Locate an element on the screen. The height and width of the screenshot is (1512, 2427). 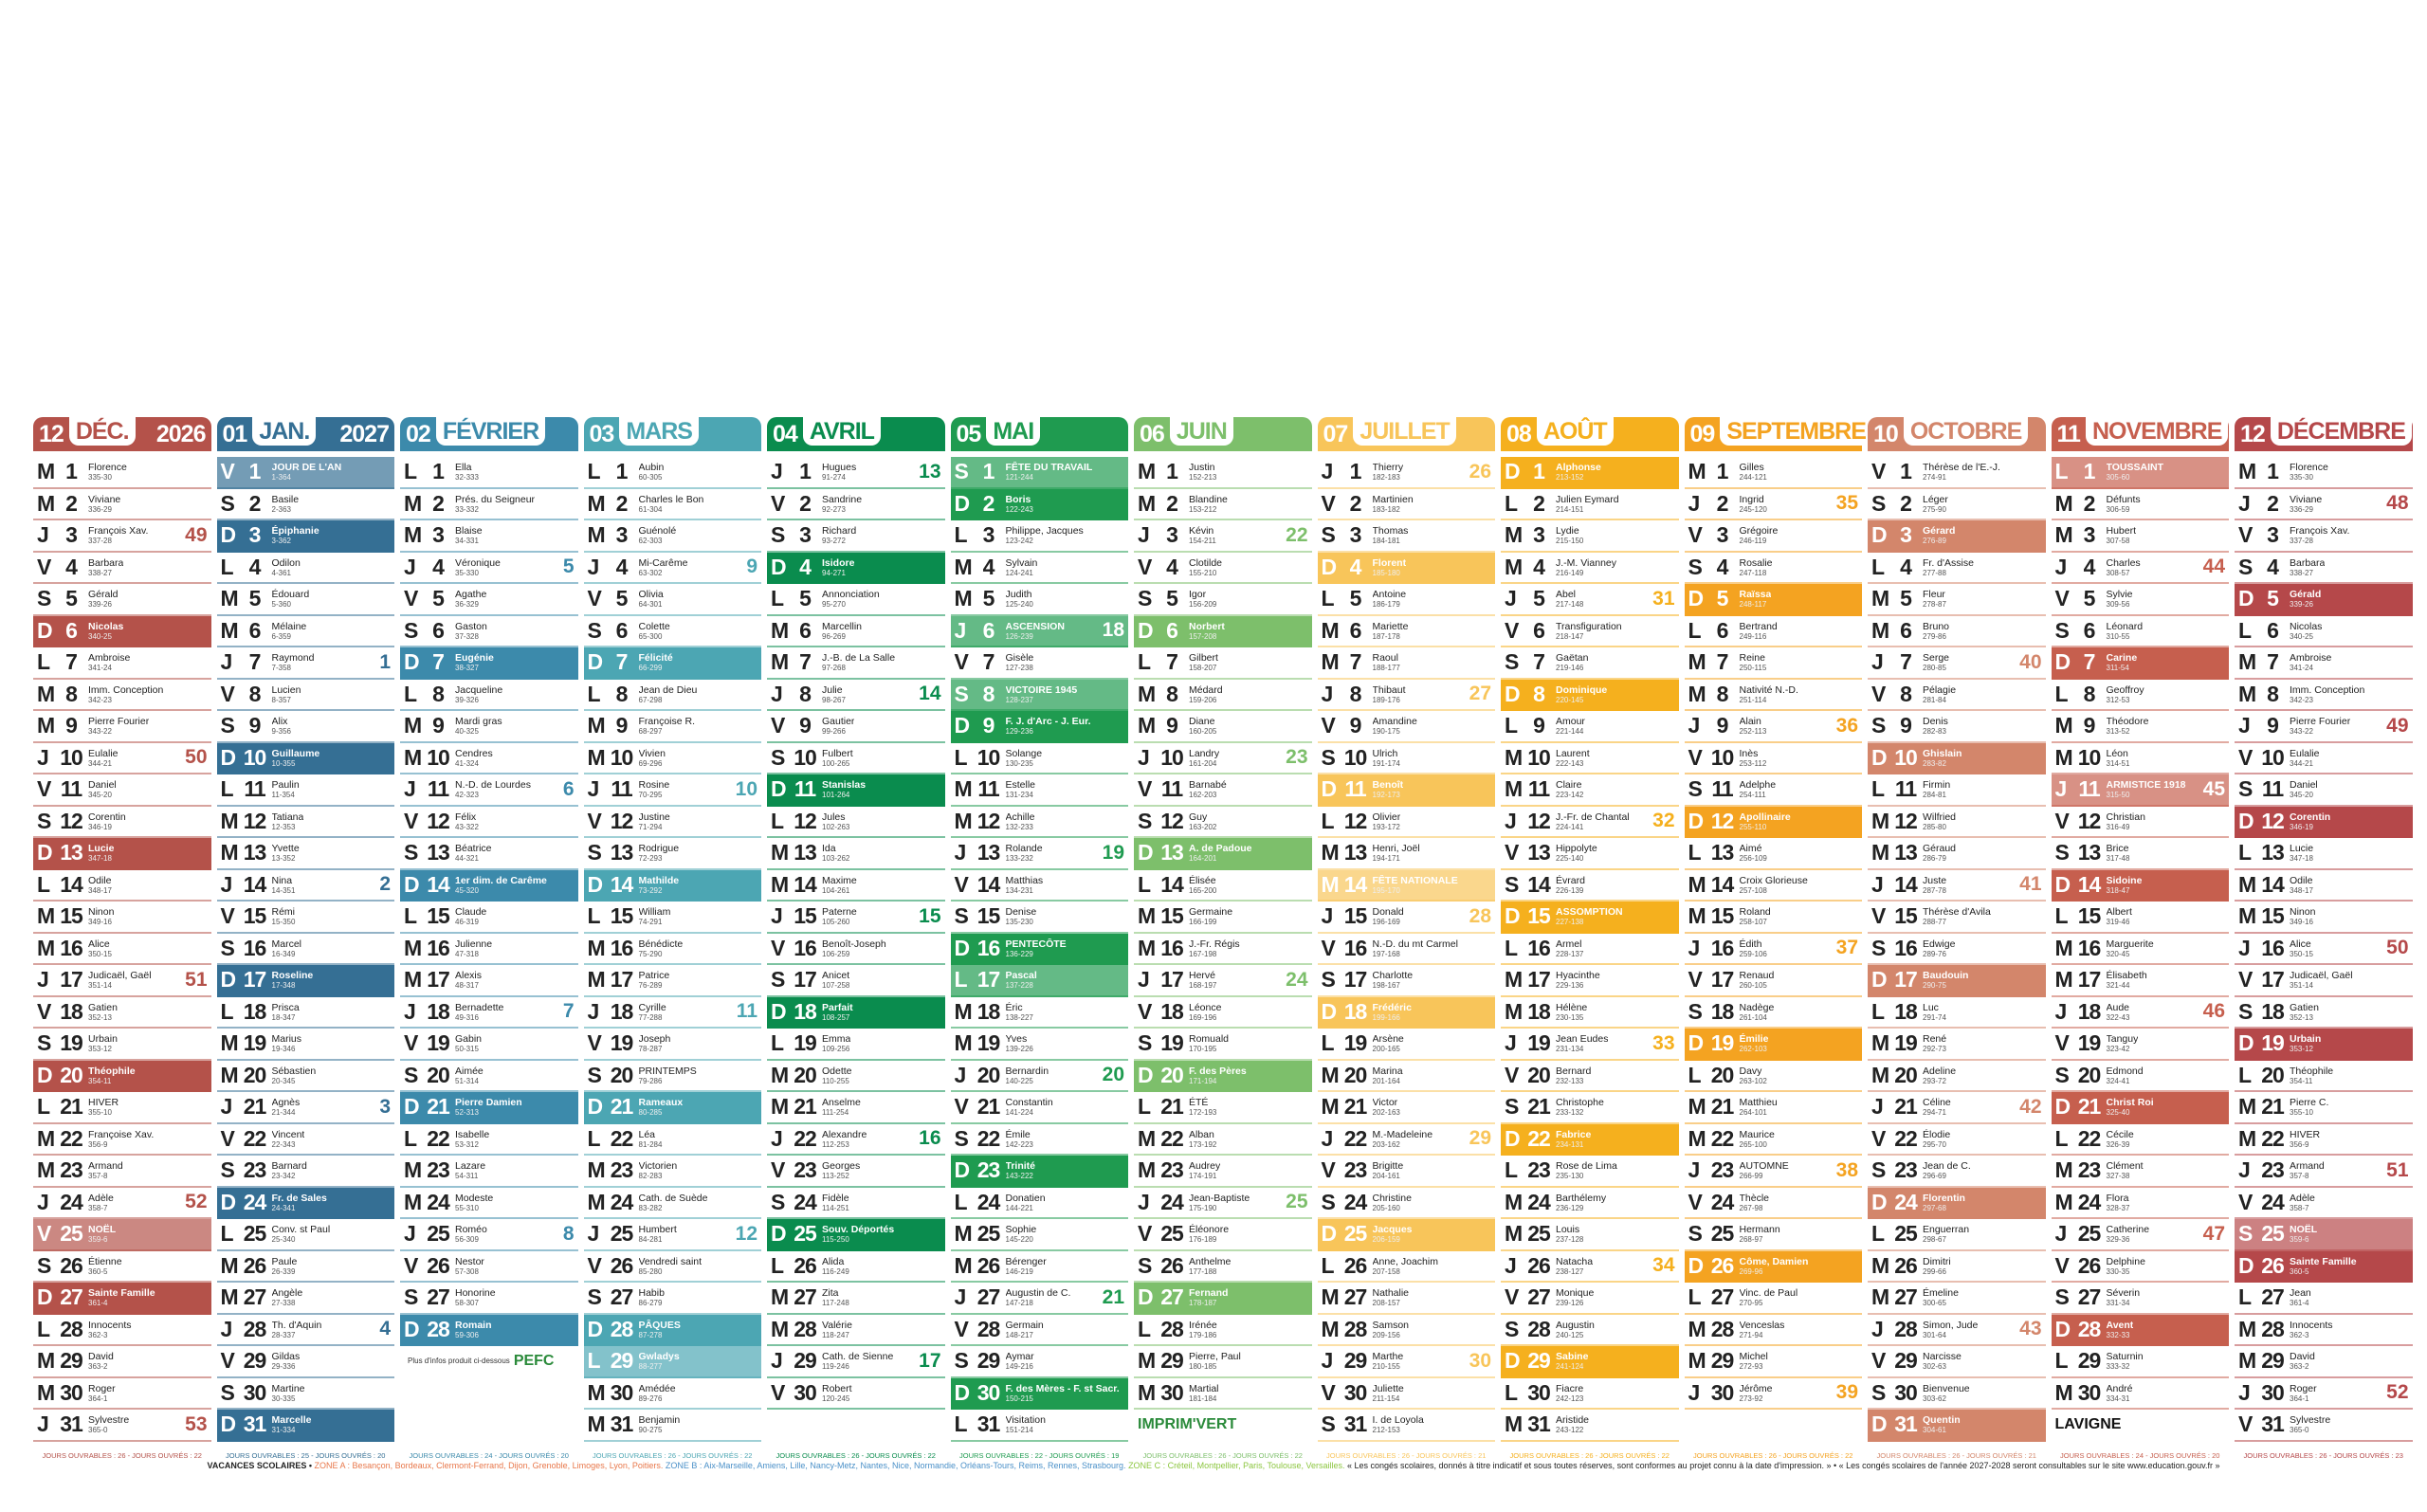
day-text: Achille 132-233 is located at coordinates (1020, 821).